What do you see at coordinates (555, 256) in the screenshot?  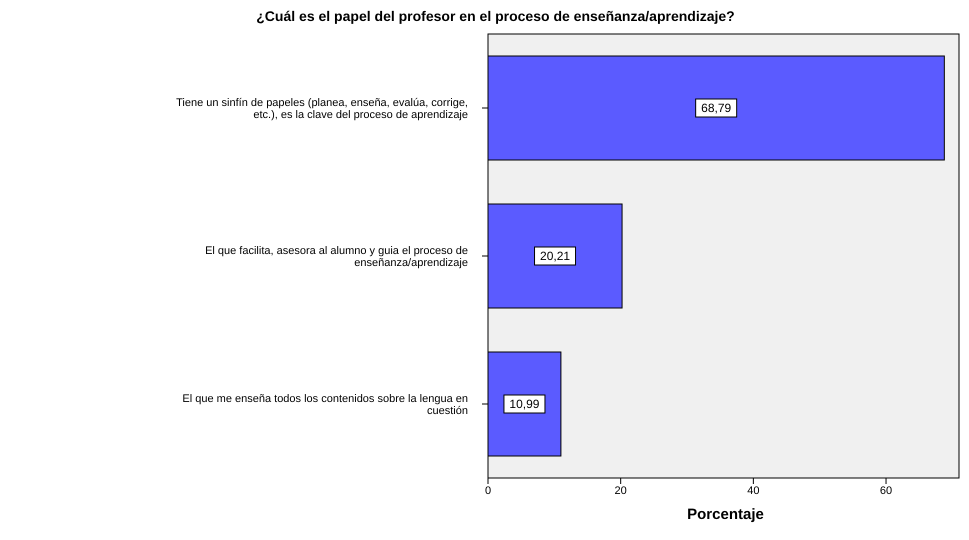 I see `data-label: 20,21` at bounding box center [555, 256].